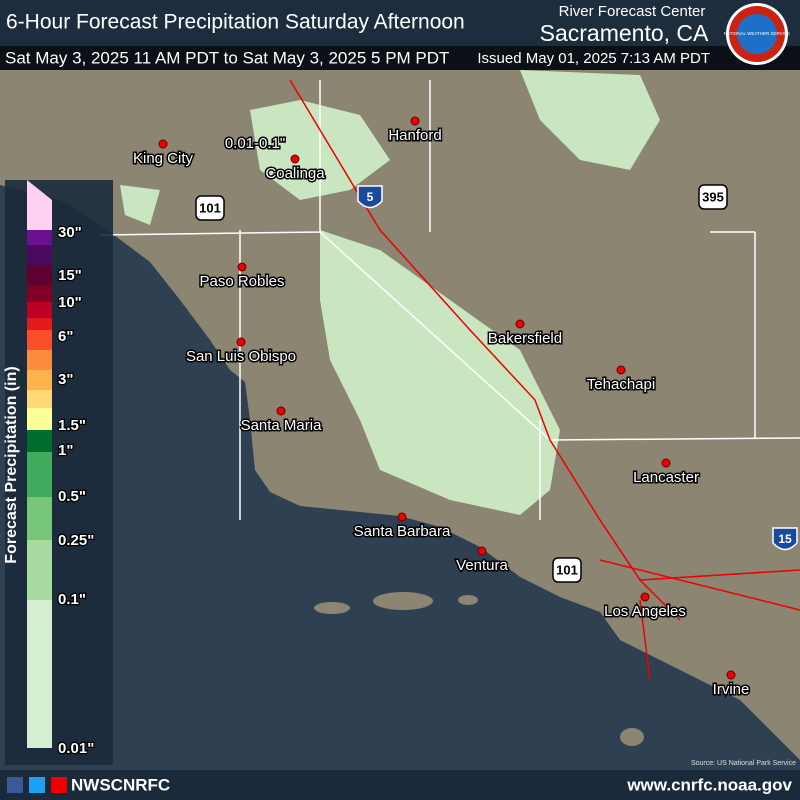 Image resolution: width=800 pixels, height=800 pixels. What do you see at coordinates (402, 531) in the screenshot?
I see `city-label: Santa Barbara` at bounding box center [402, 531].